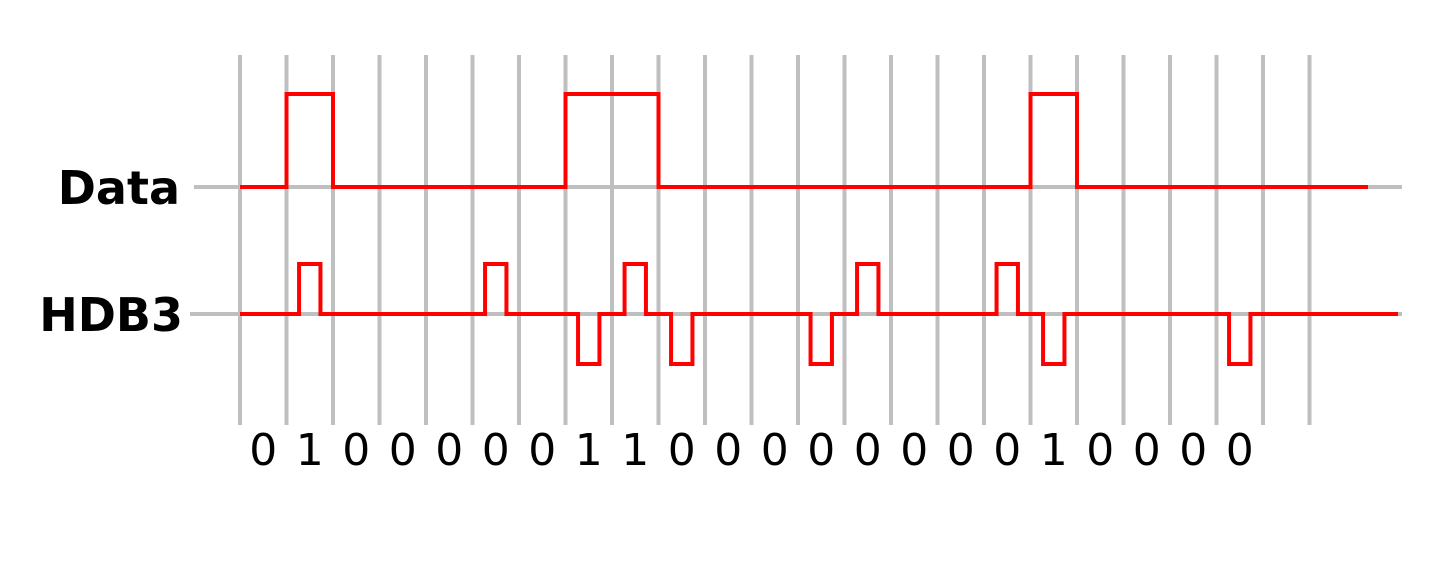 This screenshot has width=1456, height=570. I want to click on hdb3-waveform, so click(819, 314).